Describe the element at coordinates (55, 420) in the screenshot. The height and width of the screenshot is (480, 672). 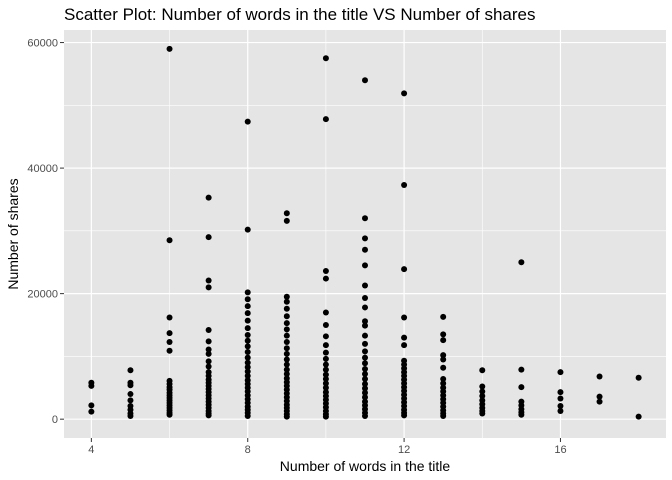
I see `y-tick-label: 0` at that location.